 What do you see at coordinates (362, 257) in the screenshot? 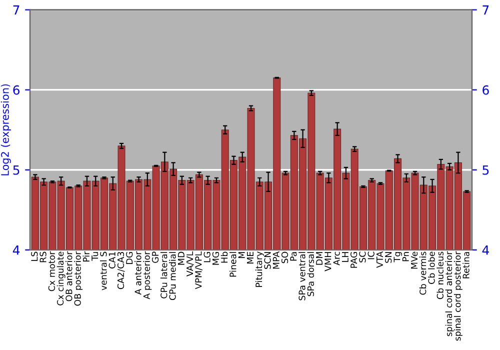
I see `x-tick-label: SC` at bounding box center [362, 257].